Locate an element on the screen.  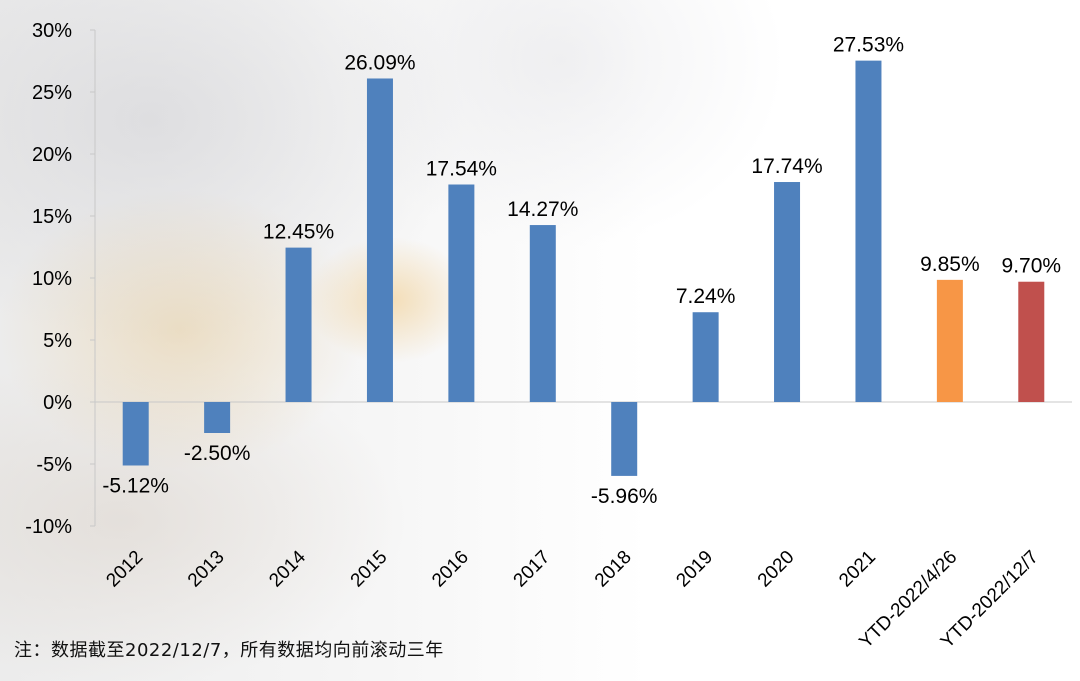
data-label: 17.74% is located at coordinates (786, 166).